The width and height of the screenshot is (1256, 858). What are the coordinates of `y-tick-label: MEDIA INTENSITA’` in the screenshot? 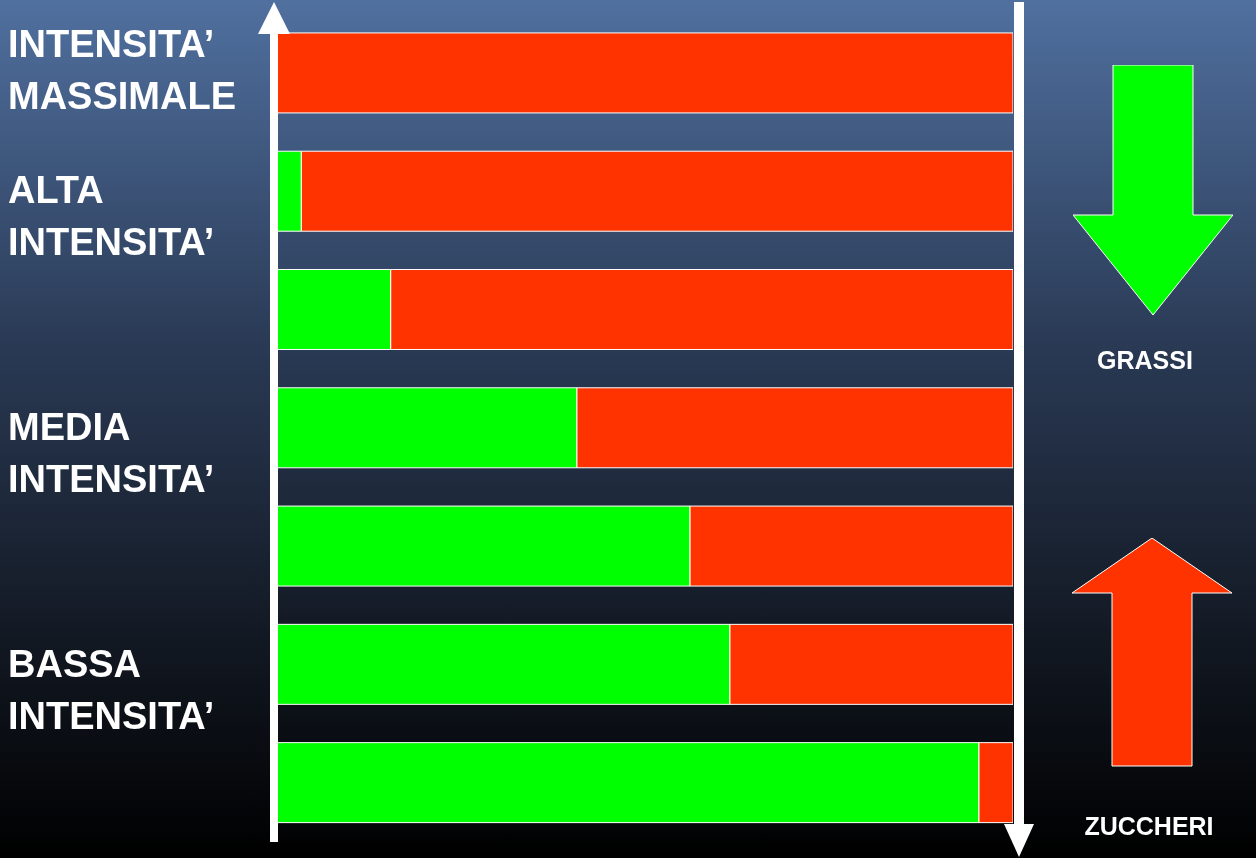 It's located at (111, 453).